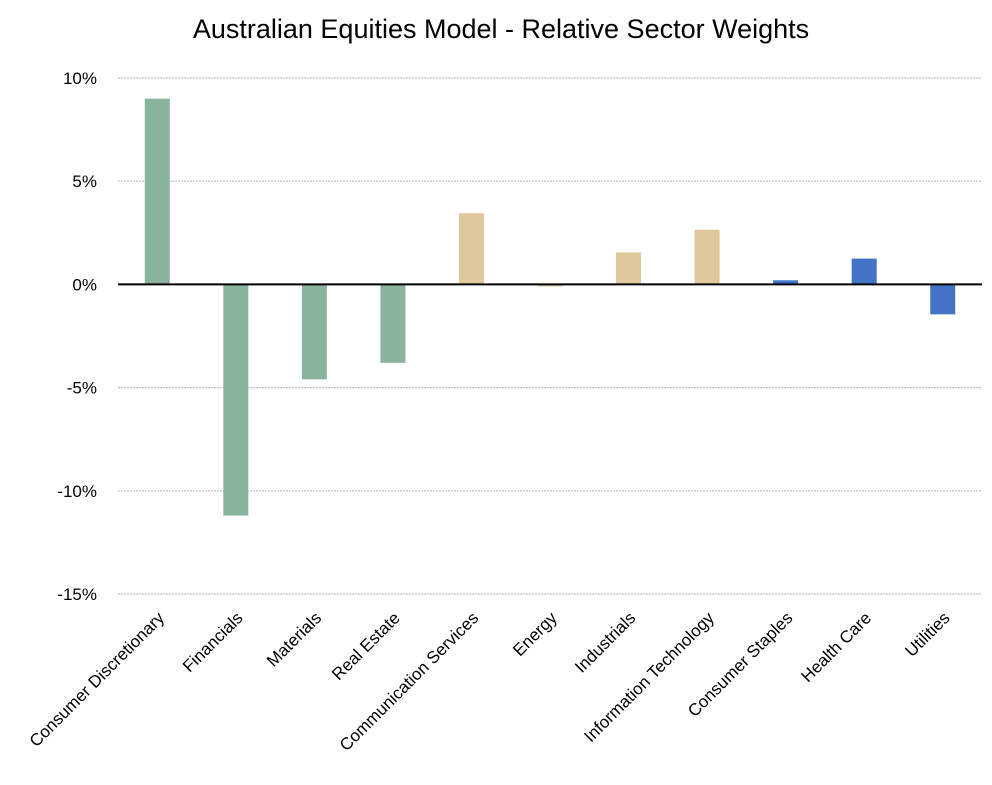 Image resolution: width=992 pixels, height=785 pixels. Describe the element at coordinates (836, 647) in the screenshot. I see `category-label: Health Care` at that location.